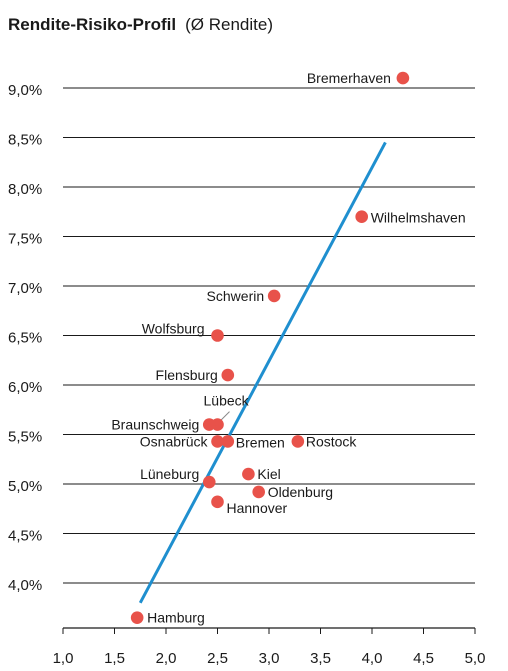 This screenshot has width=508, height=671. Describe the element at coordinates (217, 658) in the screenshot. I see `x-tick-label: 2,5` at that location.